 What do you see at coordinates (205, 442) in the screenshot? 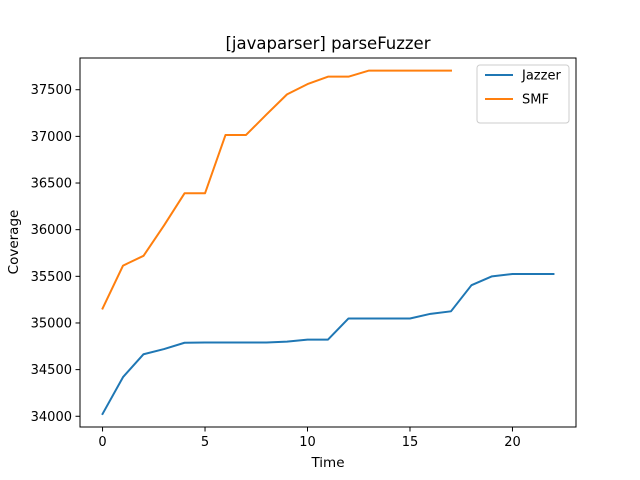
I see `x-tick-label: 5` at bounding box center [205, 442].